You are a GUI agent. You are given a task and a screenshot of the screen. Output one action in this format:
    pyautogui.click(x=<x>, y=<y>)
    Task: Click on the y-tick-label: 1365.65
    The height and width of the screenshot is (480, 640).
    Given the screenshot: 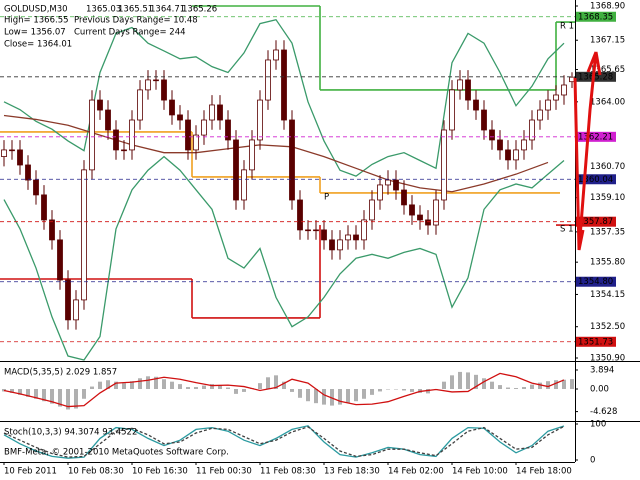 What is the action you would take?
    pyautogui.click(x=607, y=70)
    